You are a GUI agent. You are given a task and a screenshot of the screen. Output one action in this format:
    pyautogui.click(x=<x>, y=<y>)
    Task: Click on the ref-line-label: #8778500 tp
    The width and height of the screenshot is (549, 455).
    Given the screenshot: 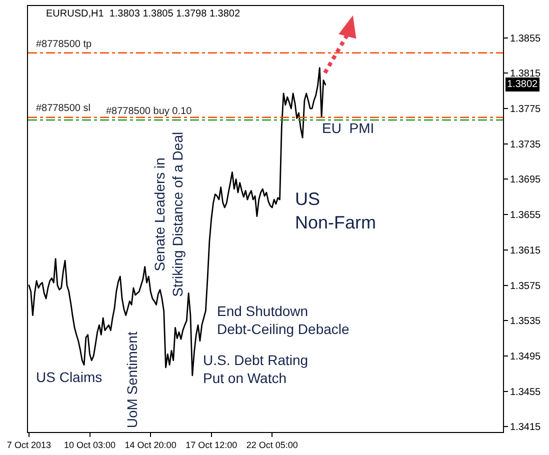 What is the action you would take?
    pyautogui.click(x=64, y=44)
    